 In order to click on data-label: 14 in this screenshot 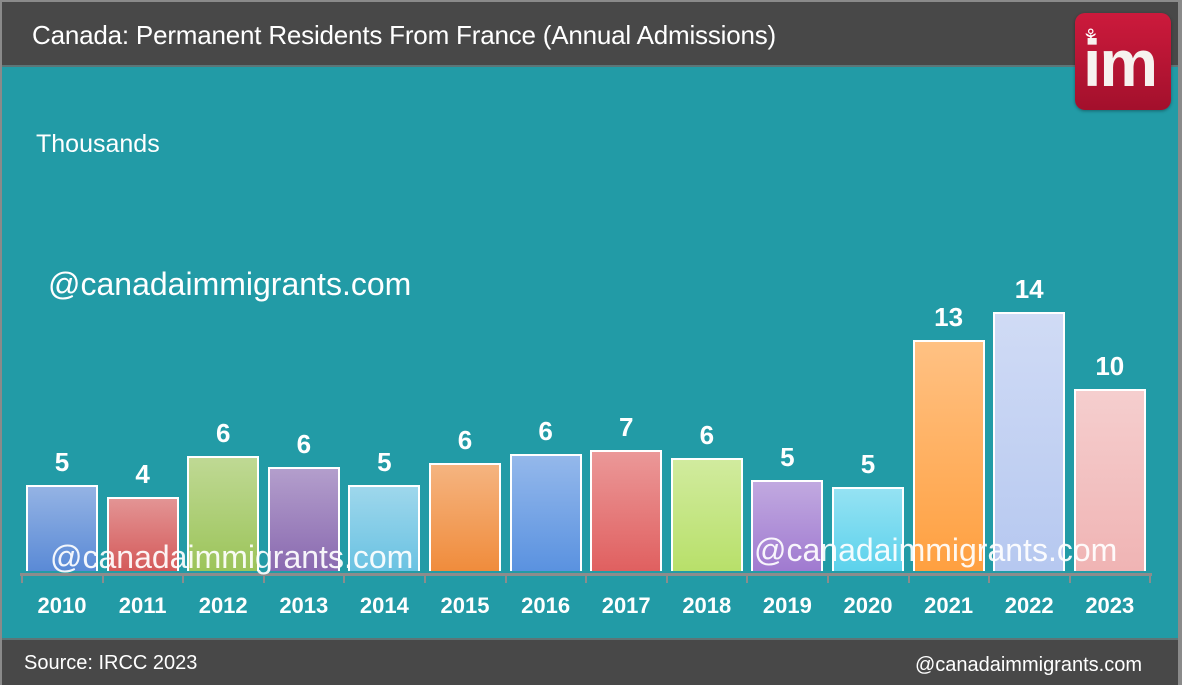, I will do `click(1029, 289)`.